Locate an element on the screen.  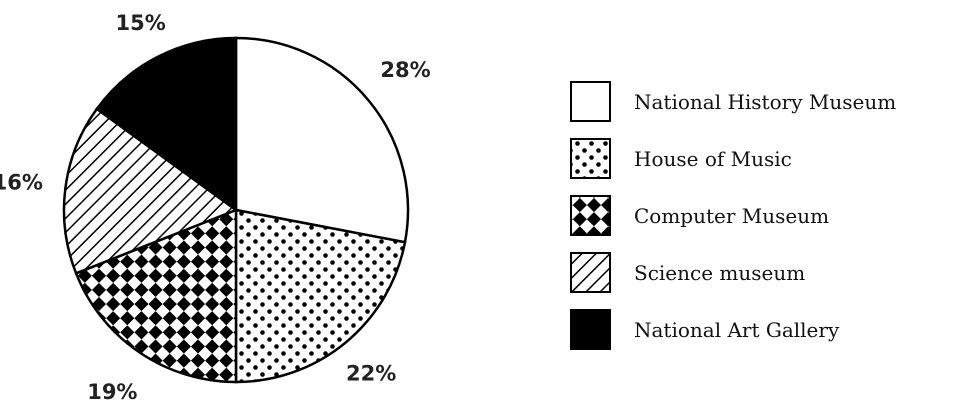
pie-slice-national-art-gallery is located at coordinates (166, 124).